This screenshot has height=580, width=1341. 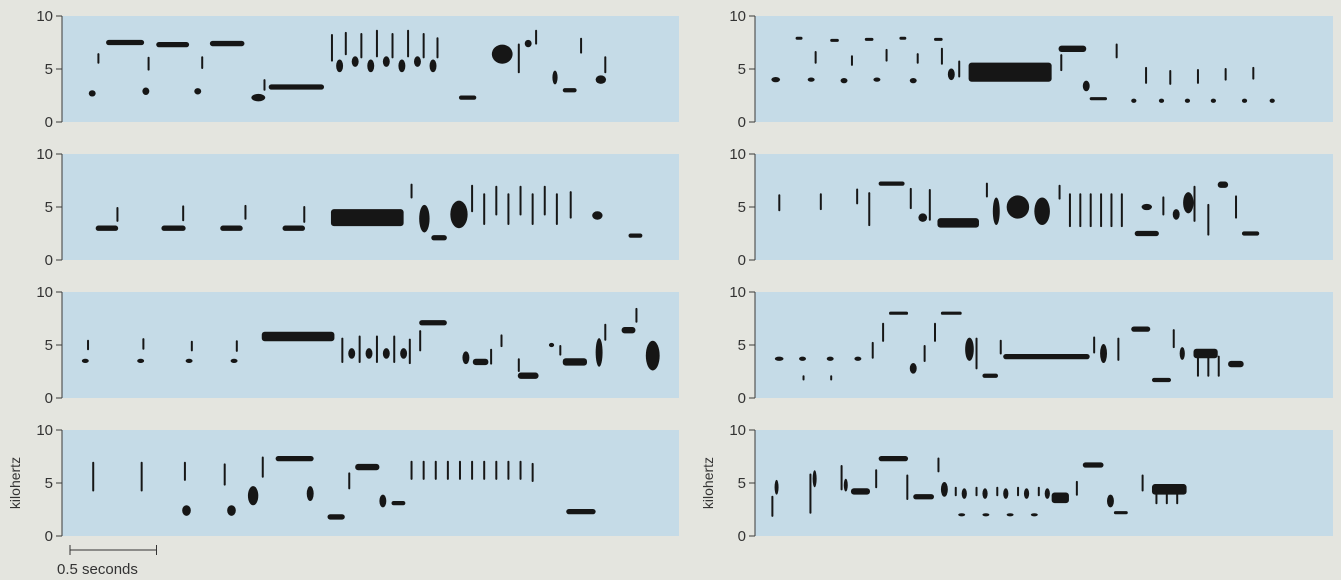 I want to click on spectrogram-panel-2: 0 5 10, so click(x=357, y=207).